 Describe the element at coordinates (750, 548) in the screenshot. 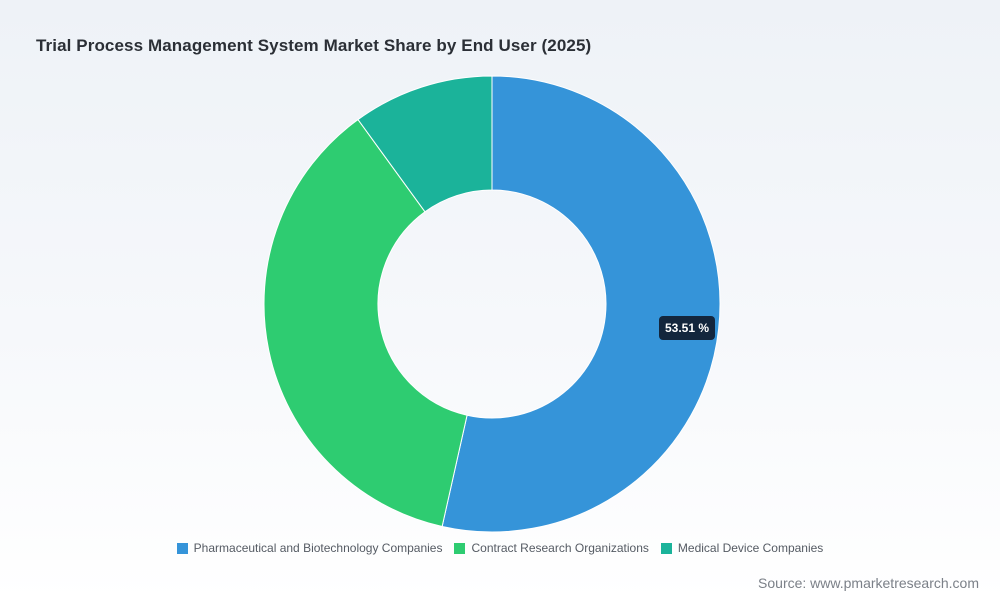

I see `legend-label: Medical Device Companies` at that location.